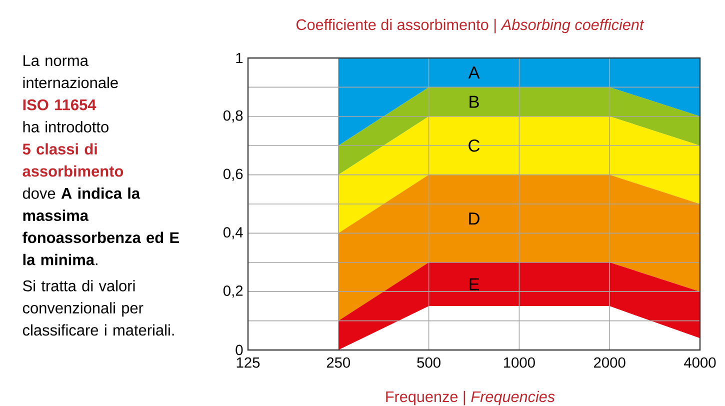 This screenshot has height=406, width=725. I want to click on series-label: A, so click(474, 72).